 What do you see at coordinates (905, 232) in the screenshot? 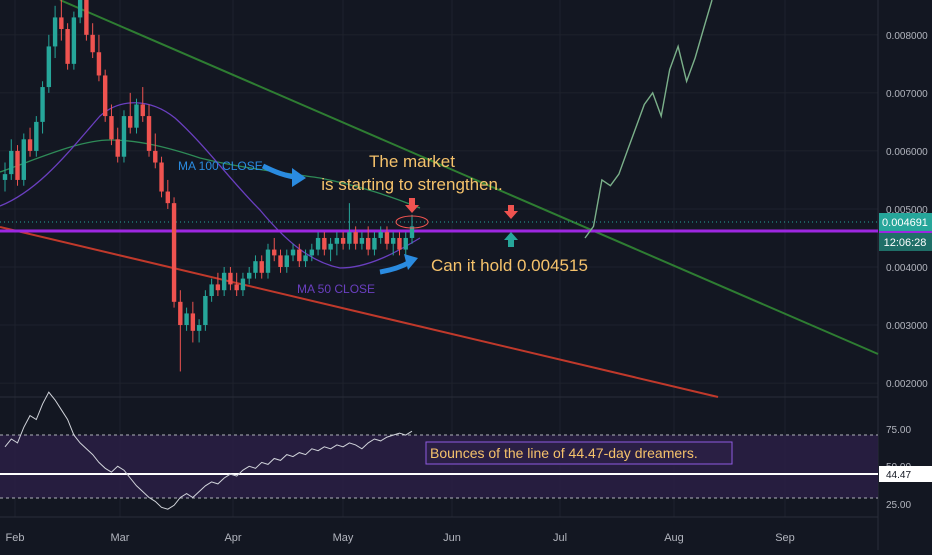
I see `support-badge-stripe` at bounding box center [905, 232].